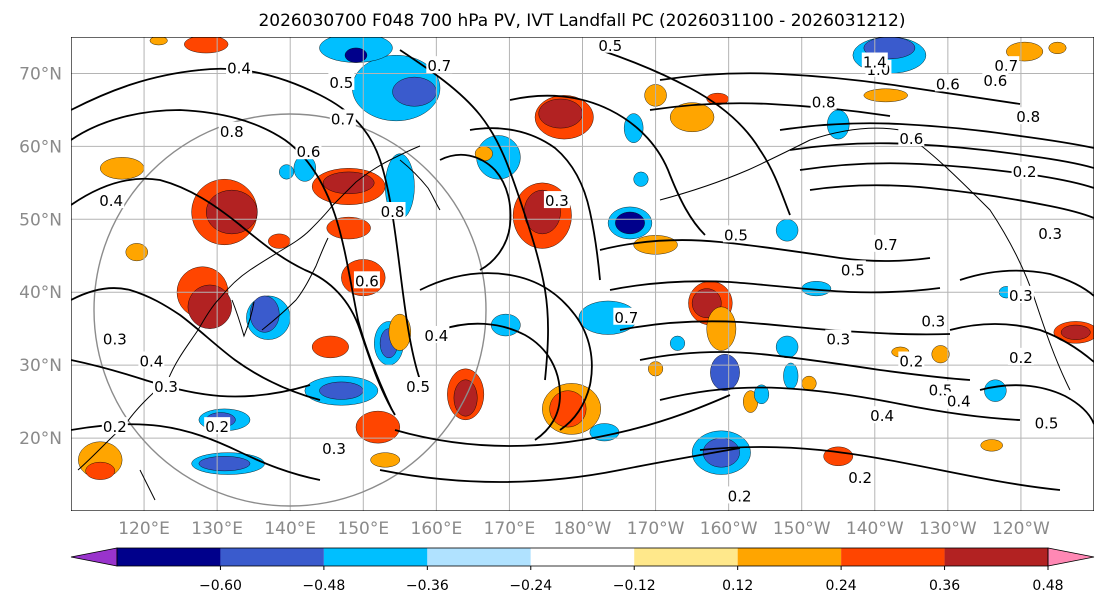  What do you see at coordinates (437, 529) in the screenshot?
I see `longitude-label: 160°E` at bounding box center [437, 529].